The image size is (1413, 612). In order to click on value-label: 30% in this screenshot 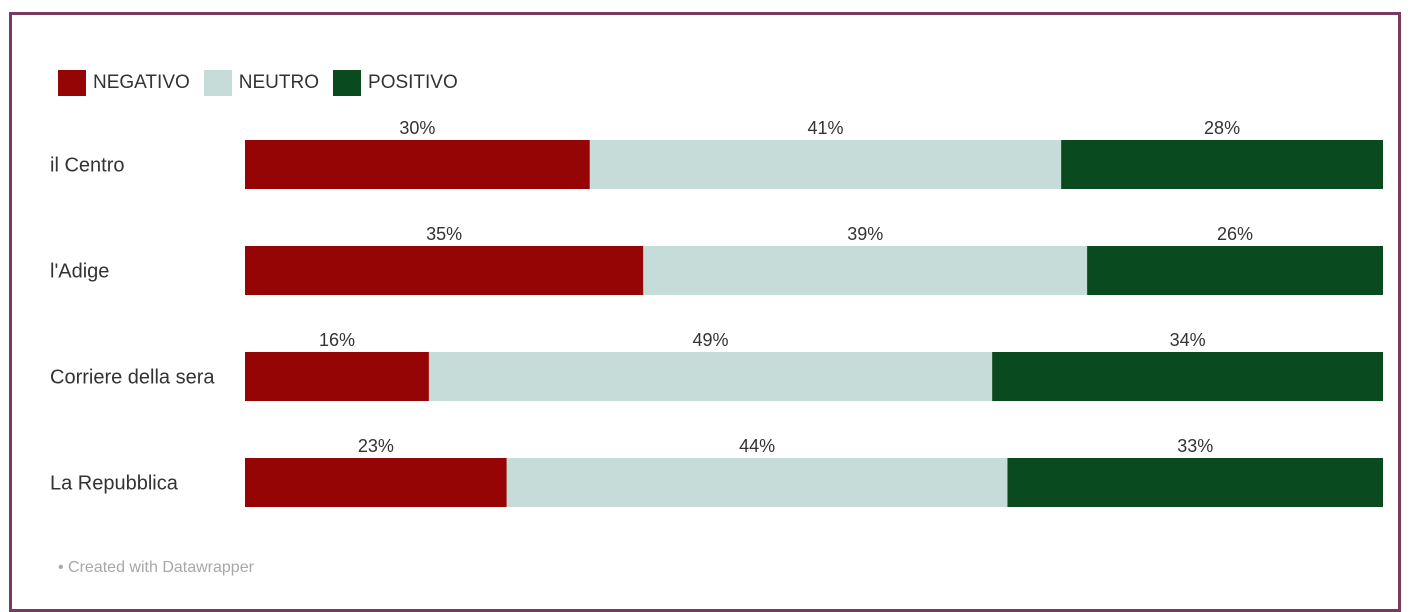, I will do `click(417, 128)`.